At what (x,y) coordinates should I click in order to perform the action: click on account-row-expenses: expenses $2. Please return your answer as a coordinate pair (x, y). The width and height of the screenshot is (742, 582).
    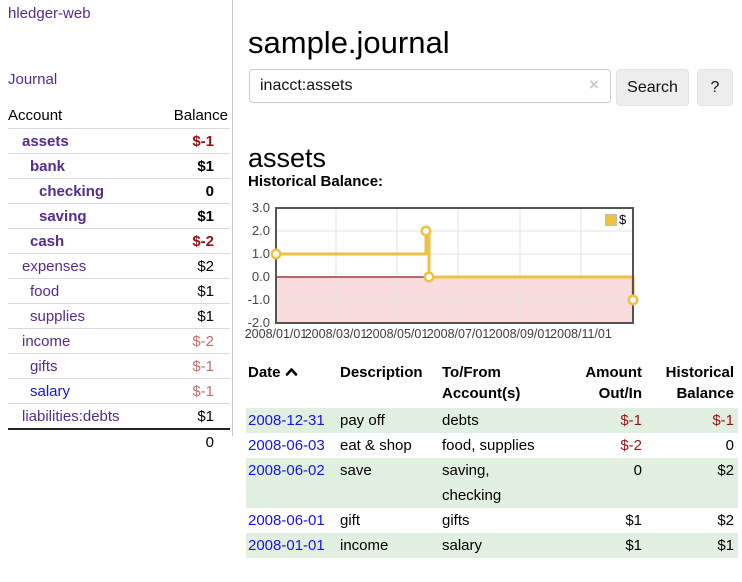
    Looking at the image, I should click on (119, 265).